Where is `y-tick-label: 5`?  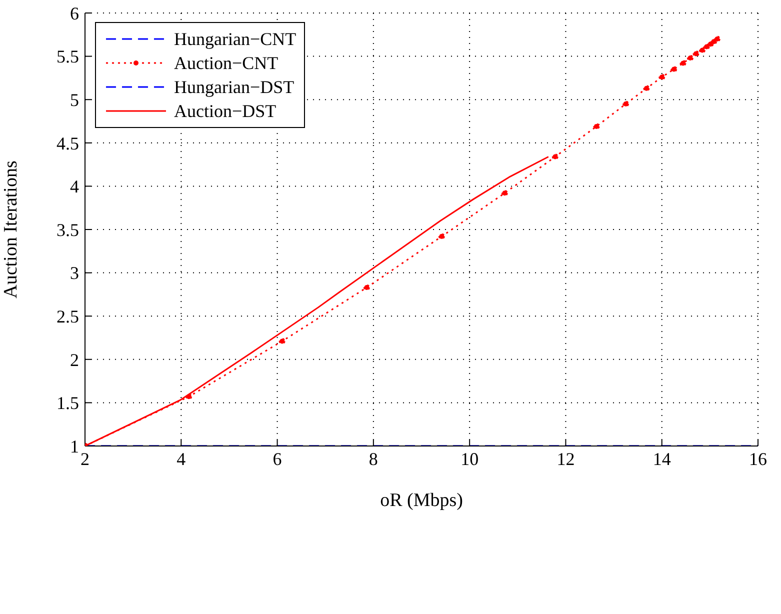 y-tick-label: 5 is located at coordinates (74, 100).